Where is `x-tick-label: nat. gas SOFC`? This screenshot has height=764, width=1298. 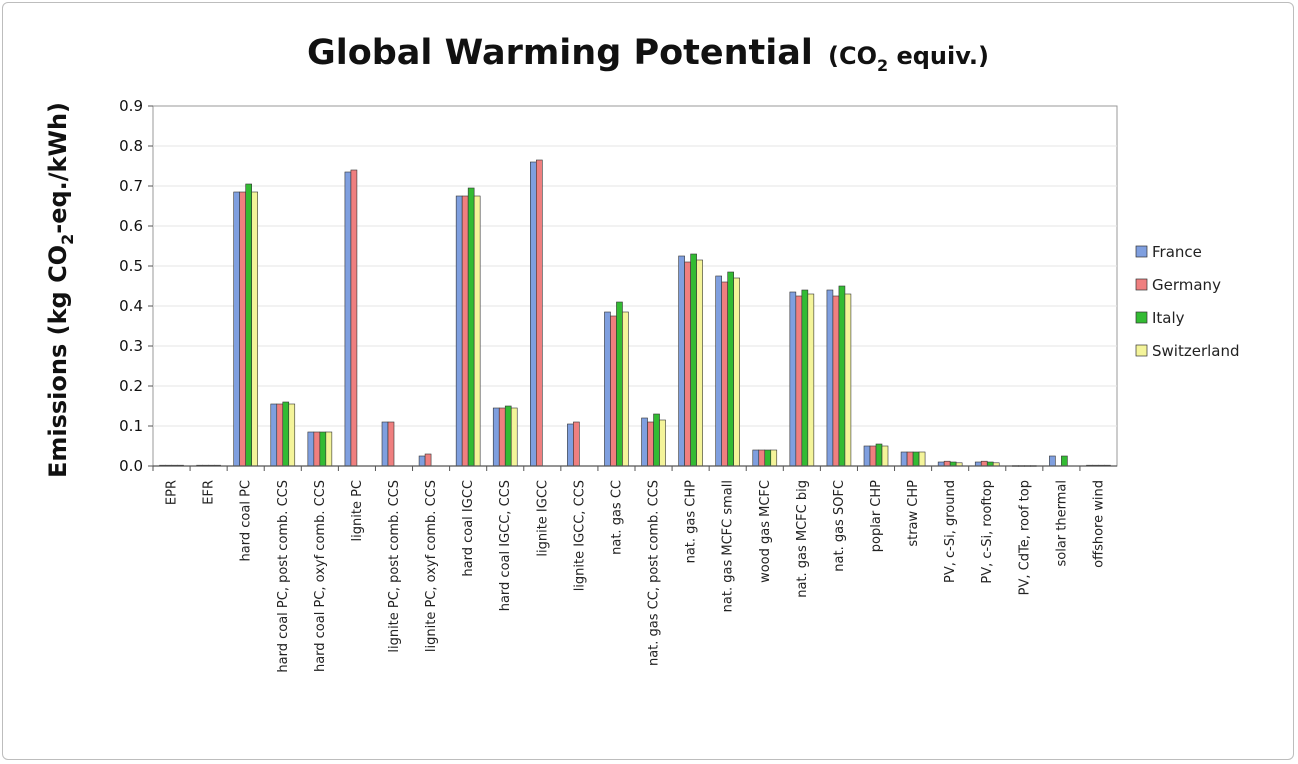
x-tick-label: nat. gas SOFC is located at coordinates (839, 526).